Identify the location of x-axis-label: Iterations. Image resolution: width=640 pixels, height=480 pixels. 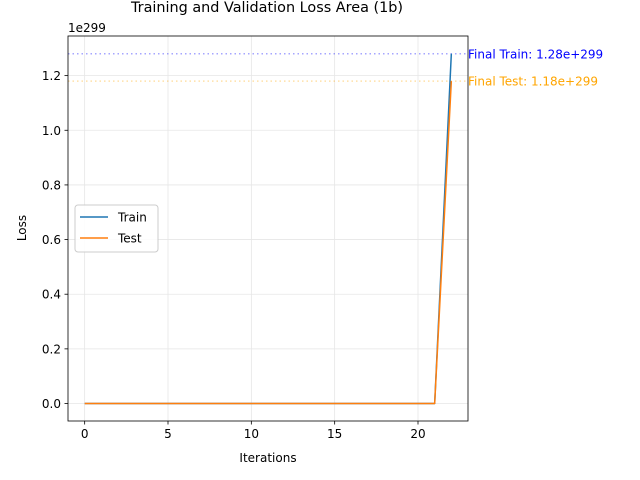
(267, 458).